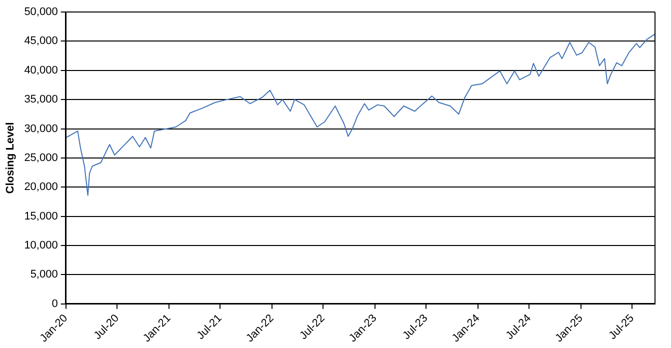  I want to click on y-tick-label: 35,000, so click(41, 100).